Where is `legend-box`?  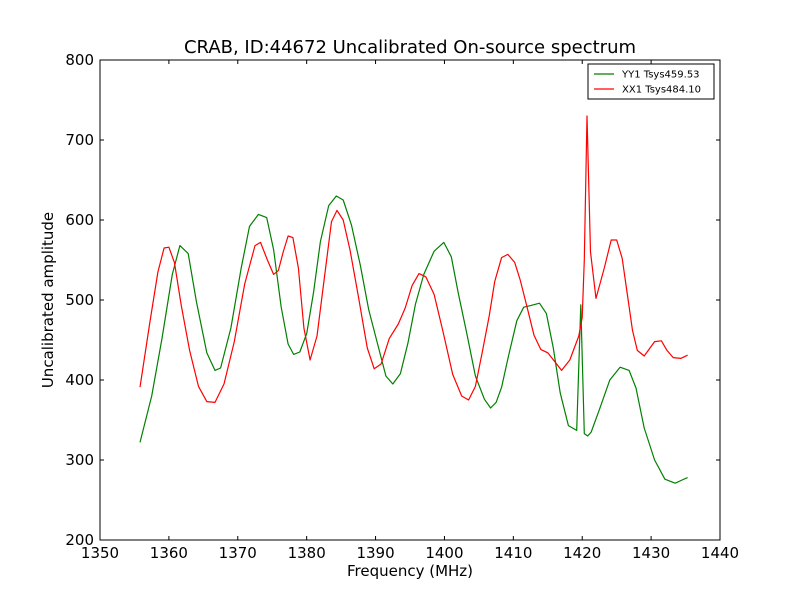
legend-box is located at coordinates (651, 81).